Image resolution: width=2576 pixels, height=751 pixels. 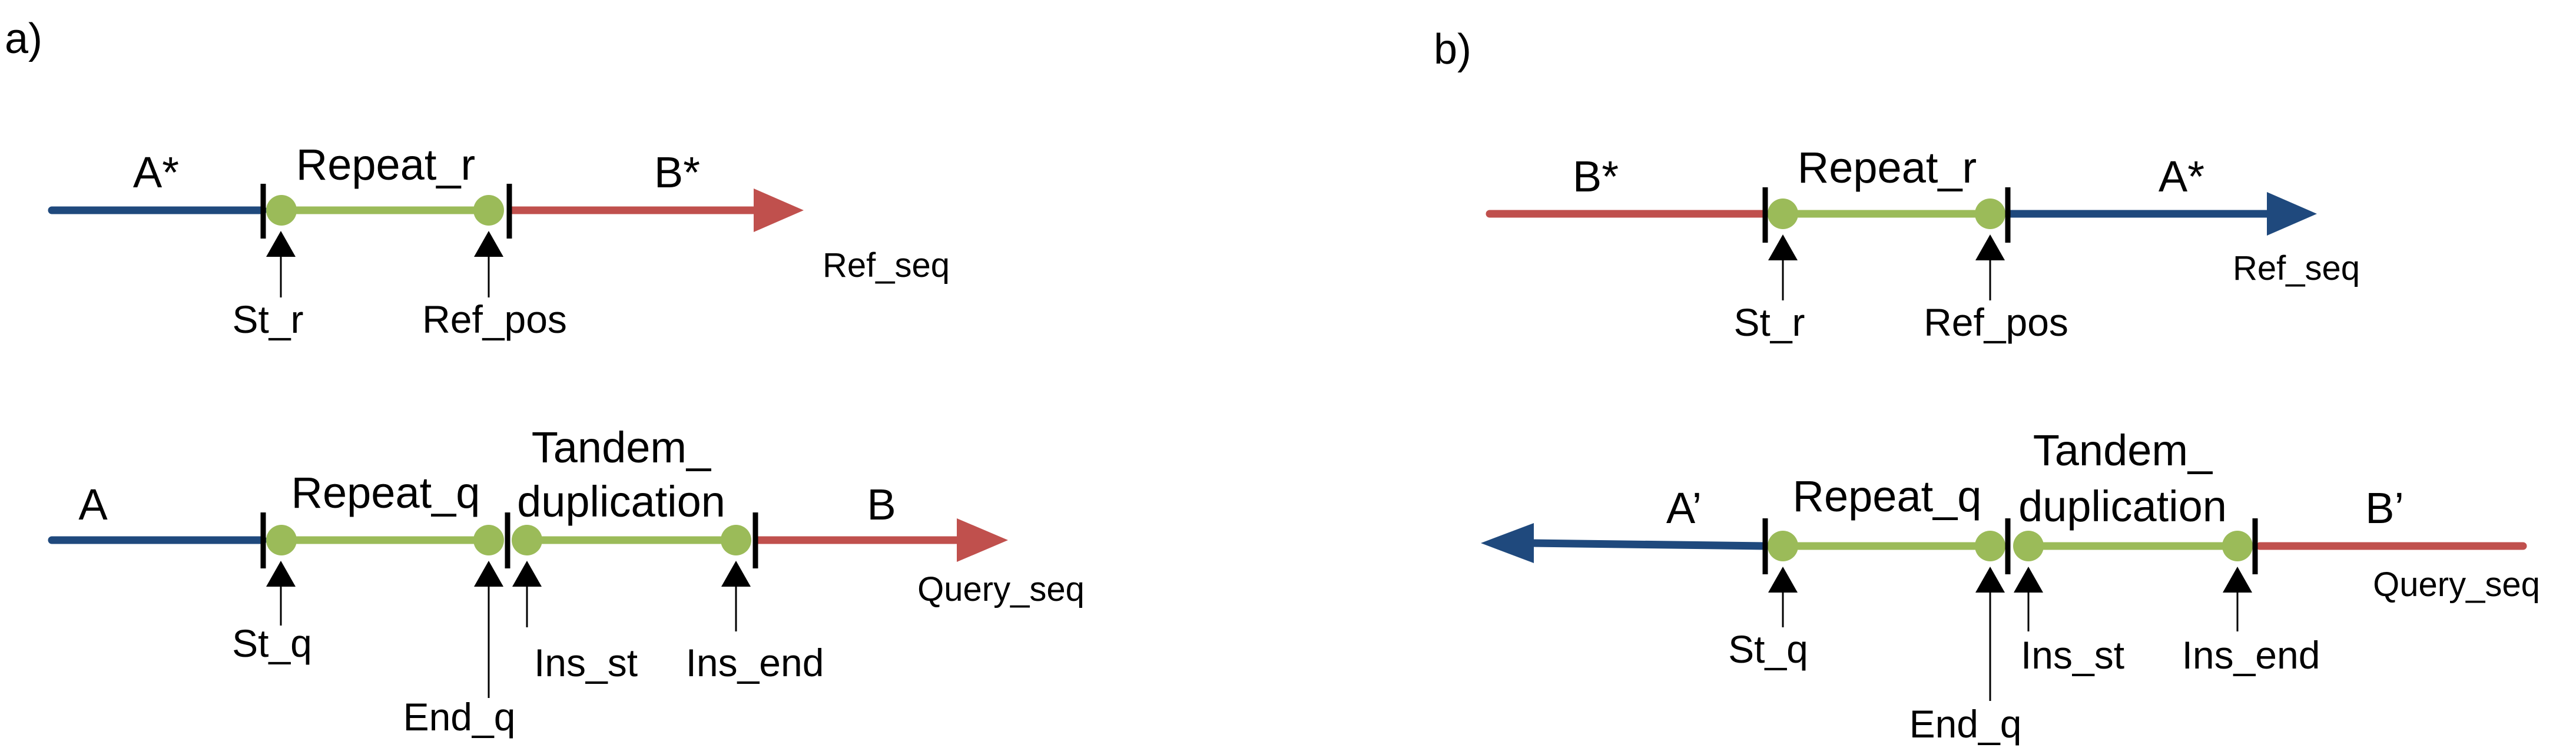 I want to click on panel-a-ref-sequence: A* Repeat_r B* Ref_seq St_r Ref_pos, so click(x=499, y=240).